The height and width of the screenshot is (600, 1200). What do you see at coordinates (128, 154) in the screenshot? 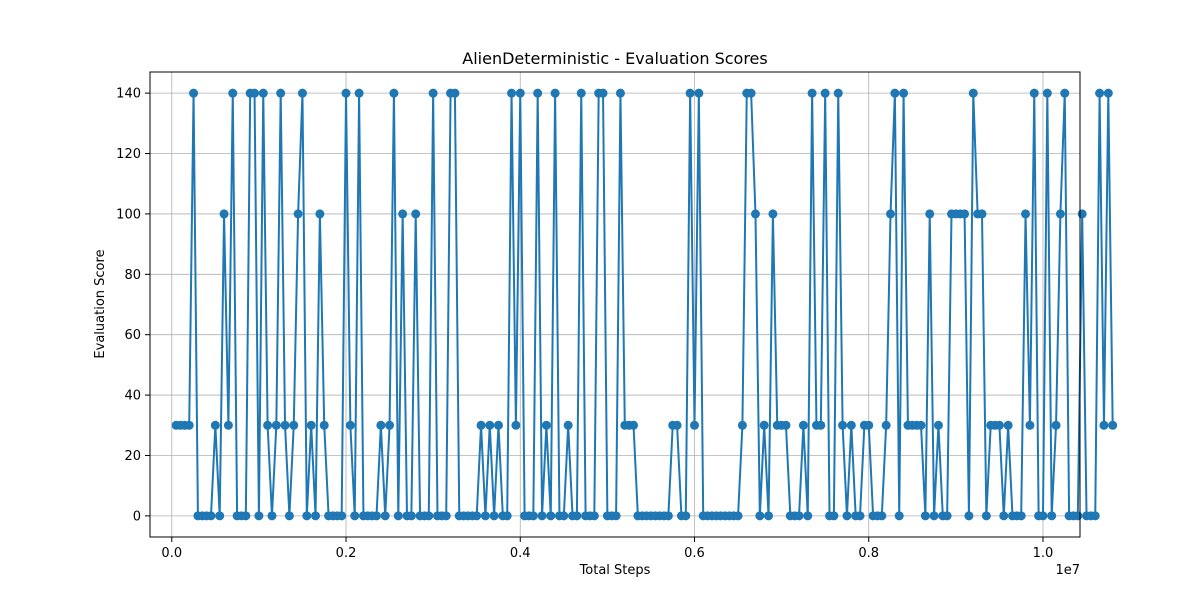
I see `y-tick-label: 120` at bounding box center [128, 154].